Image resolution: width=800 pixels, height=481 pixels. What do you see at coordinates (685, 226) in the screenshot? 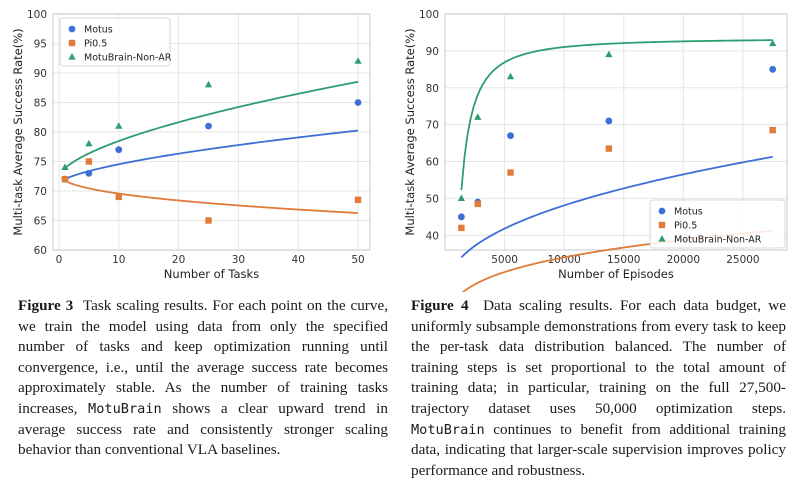
I see `c2-legend-label: Pi0.5` at bounding box center [685, 226].